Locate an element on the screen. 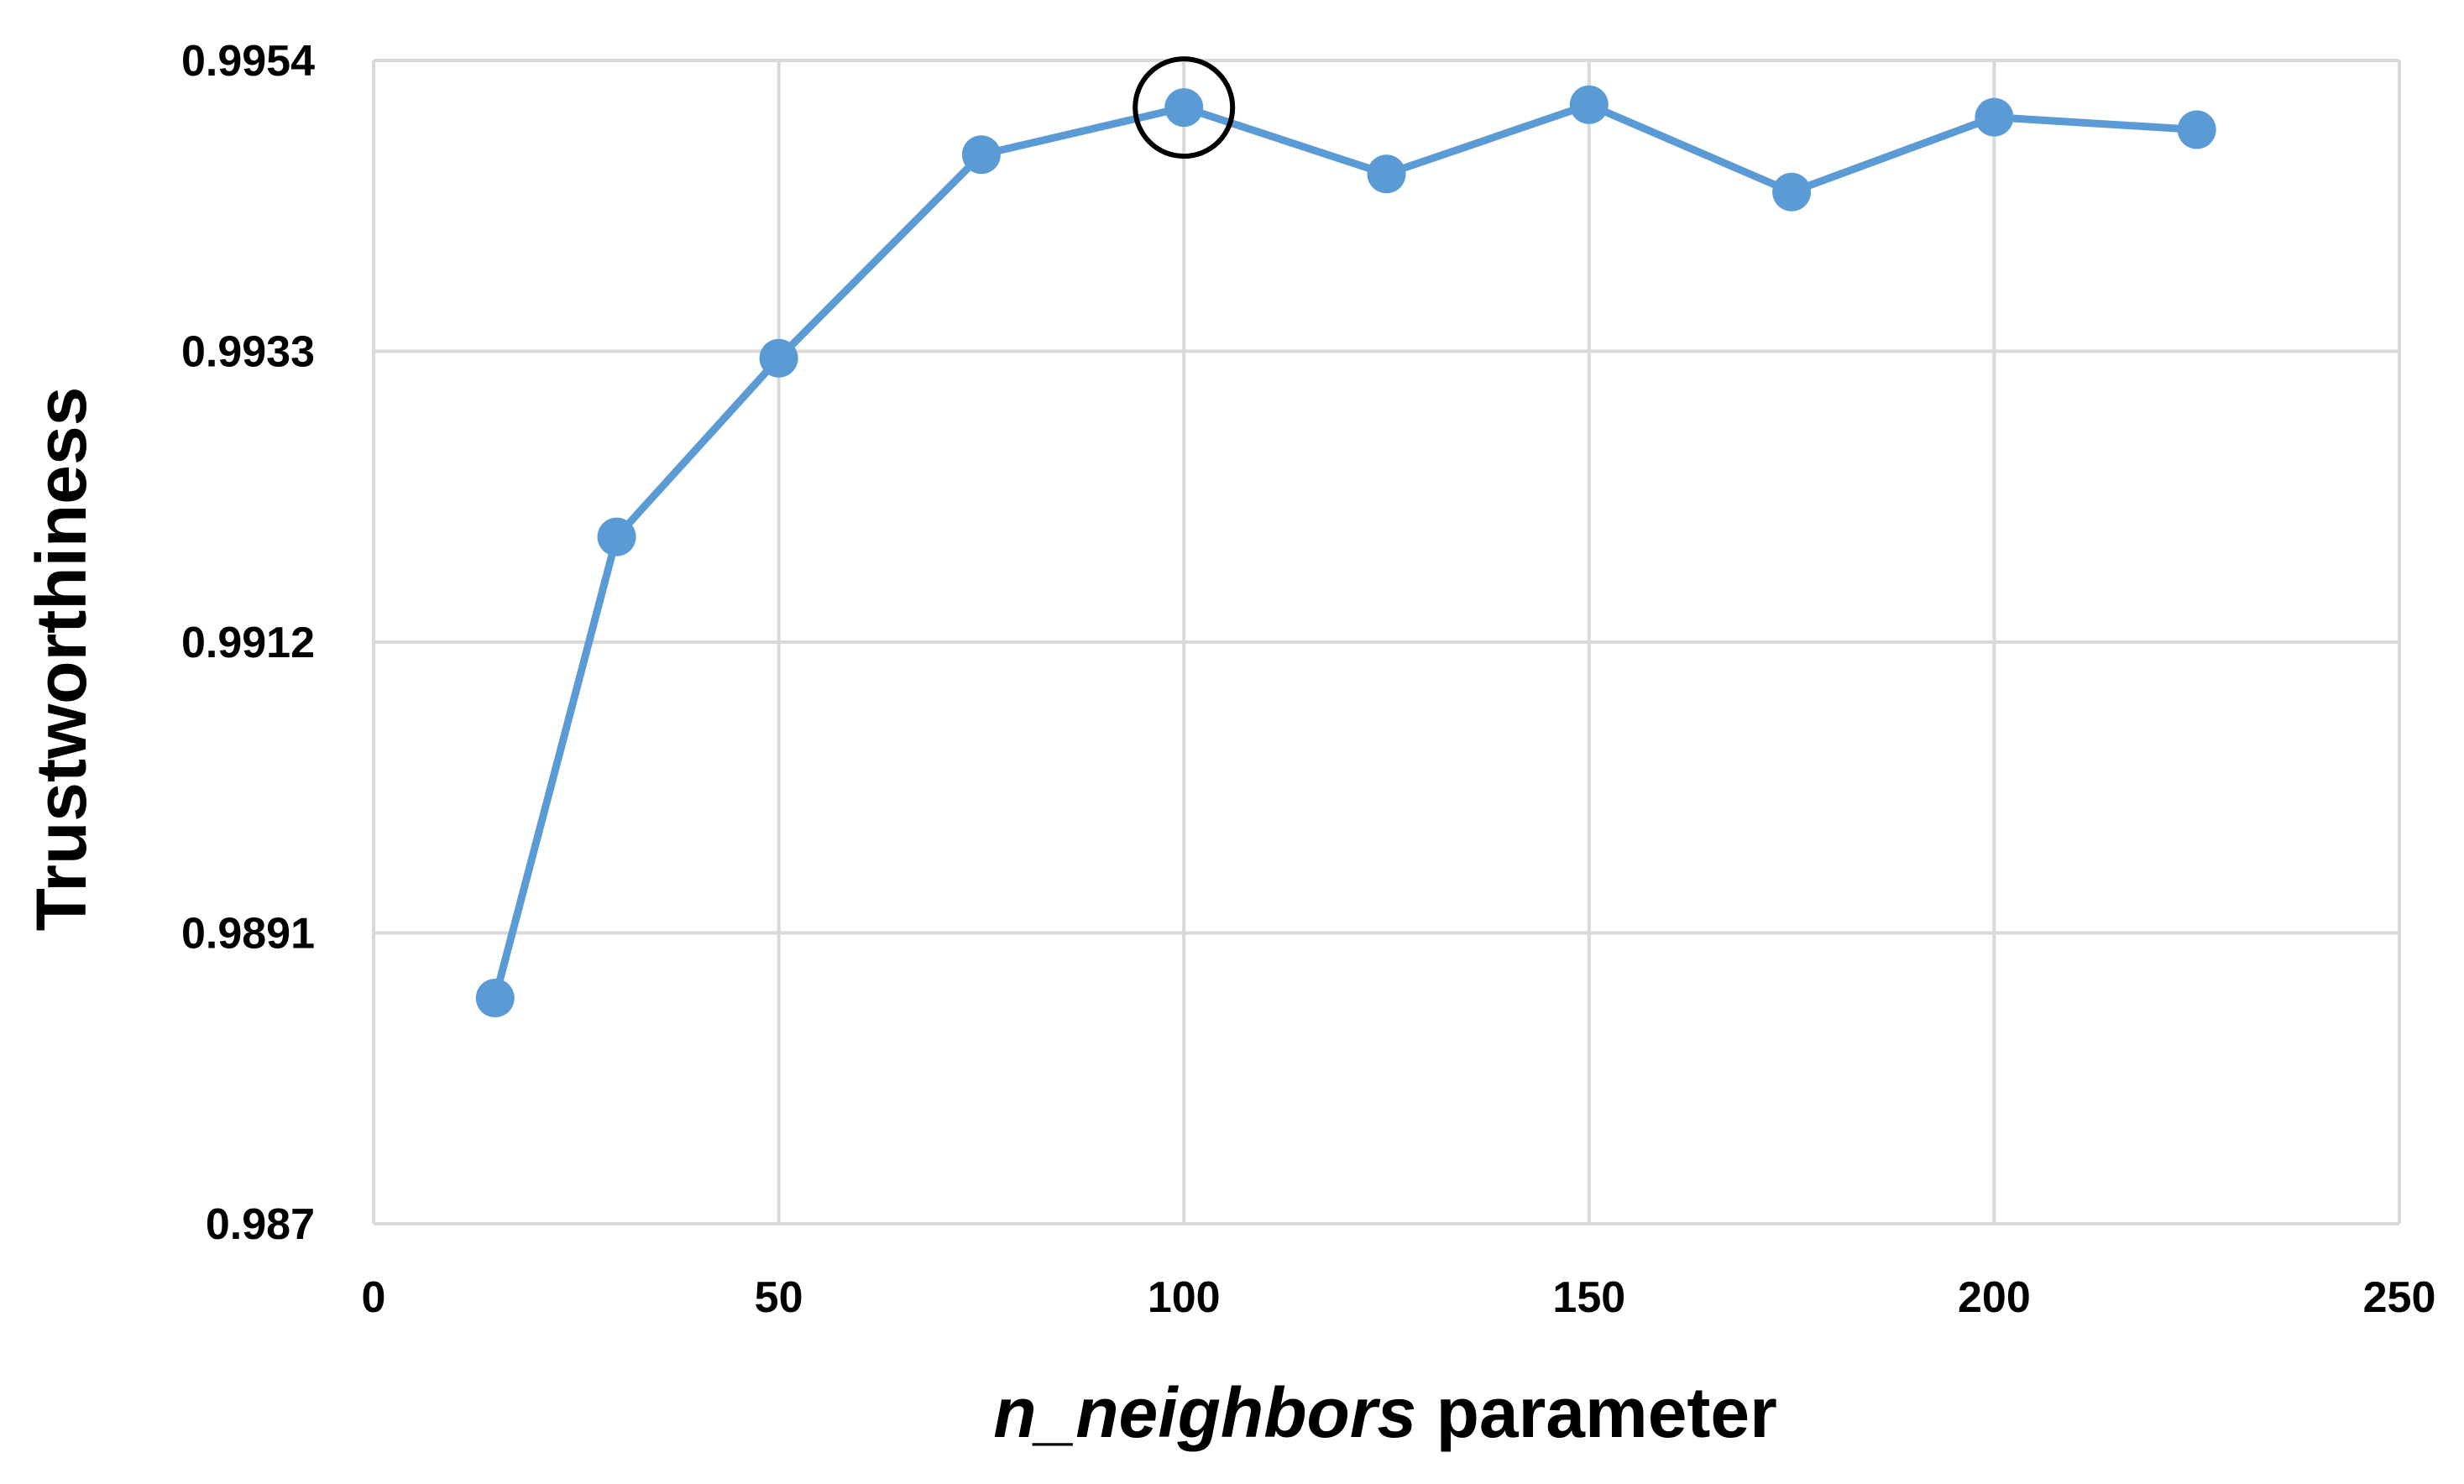  y-tick-label: 0.9912 is located at coordinates (248, 643).